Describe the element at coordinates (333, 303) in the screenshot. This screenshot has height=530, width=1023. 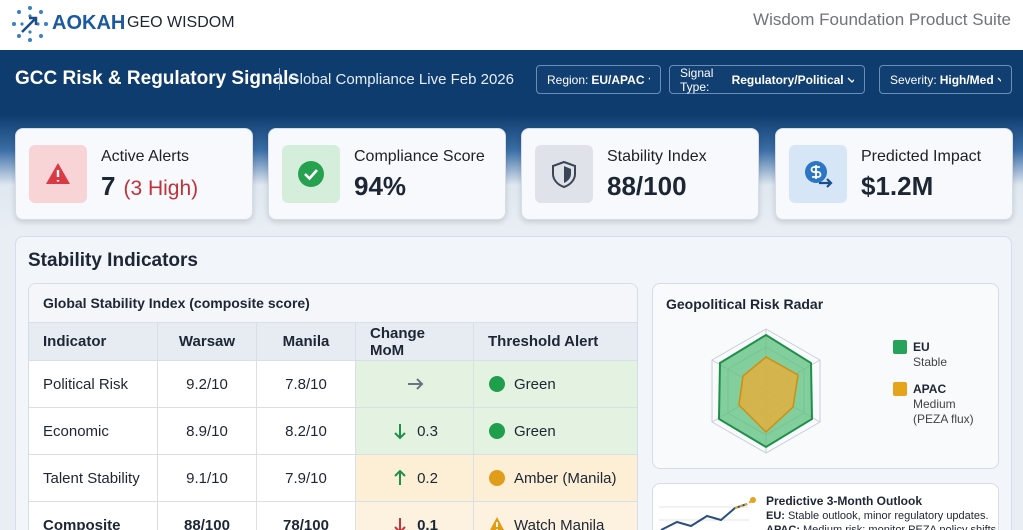
I see `table-title-bar` at that location.